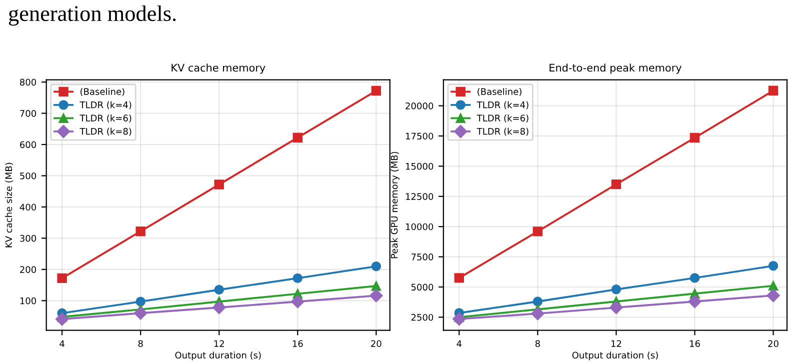 The width and height of the screenshot is (799, 363). I want to click on y-tick-label: 17500, so click(420, 136).